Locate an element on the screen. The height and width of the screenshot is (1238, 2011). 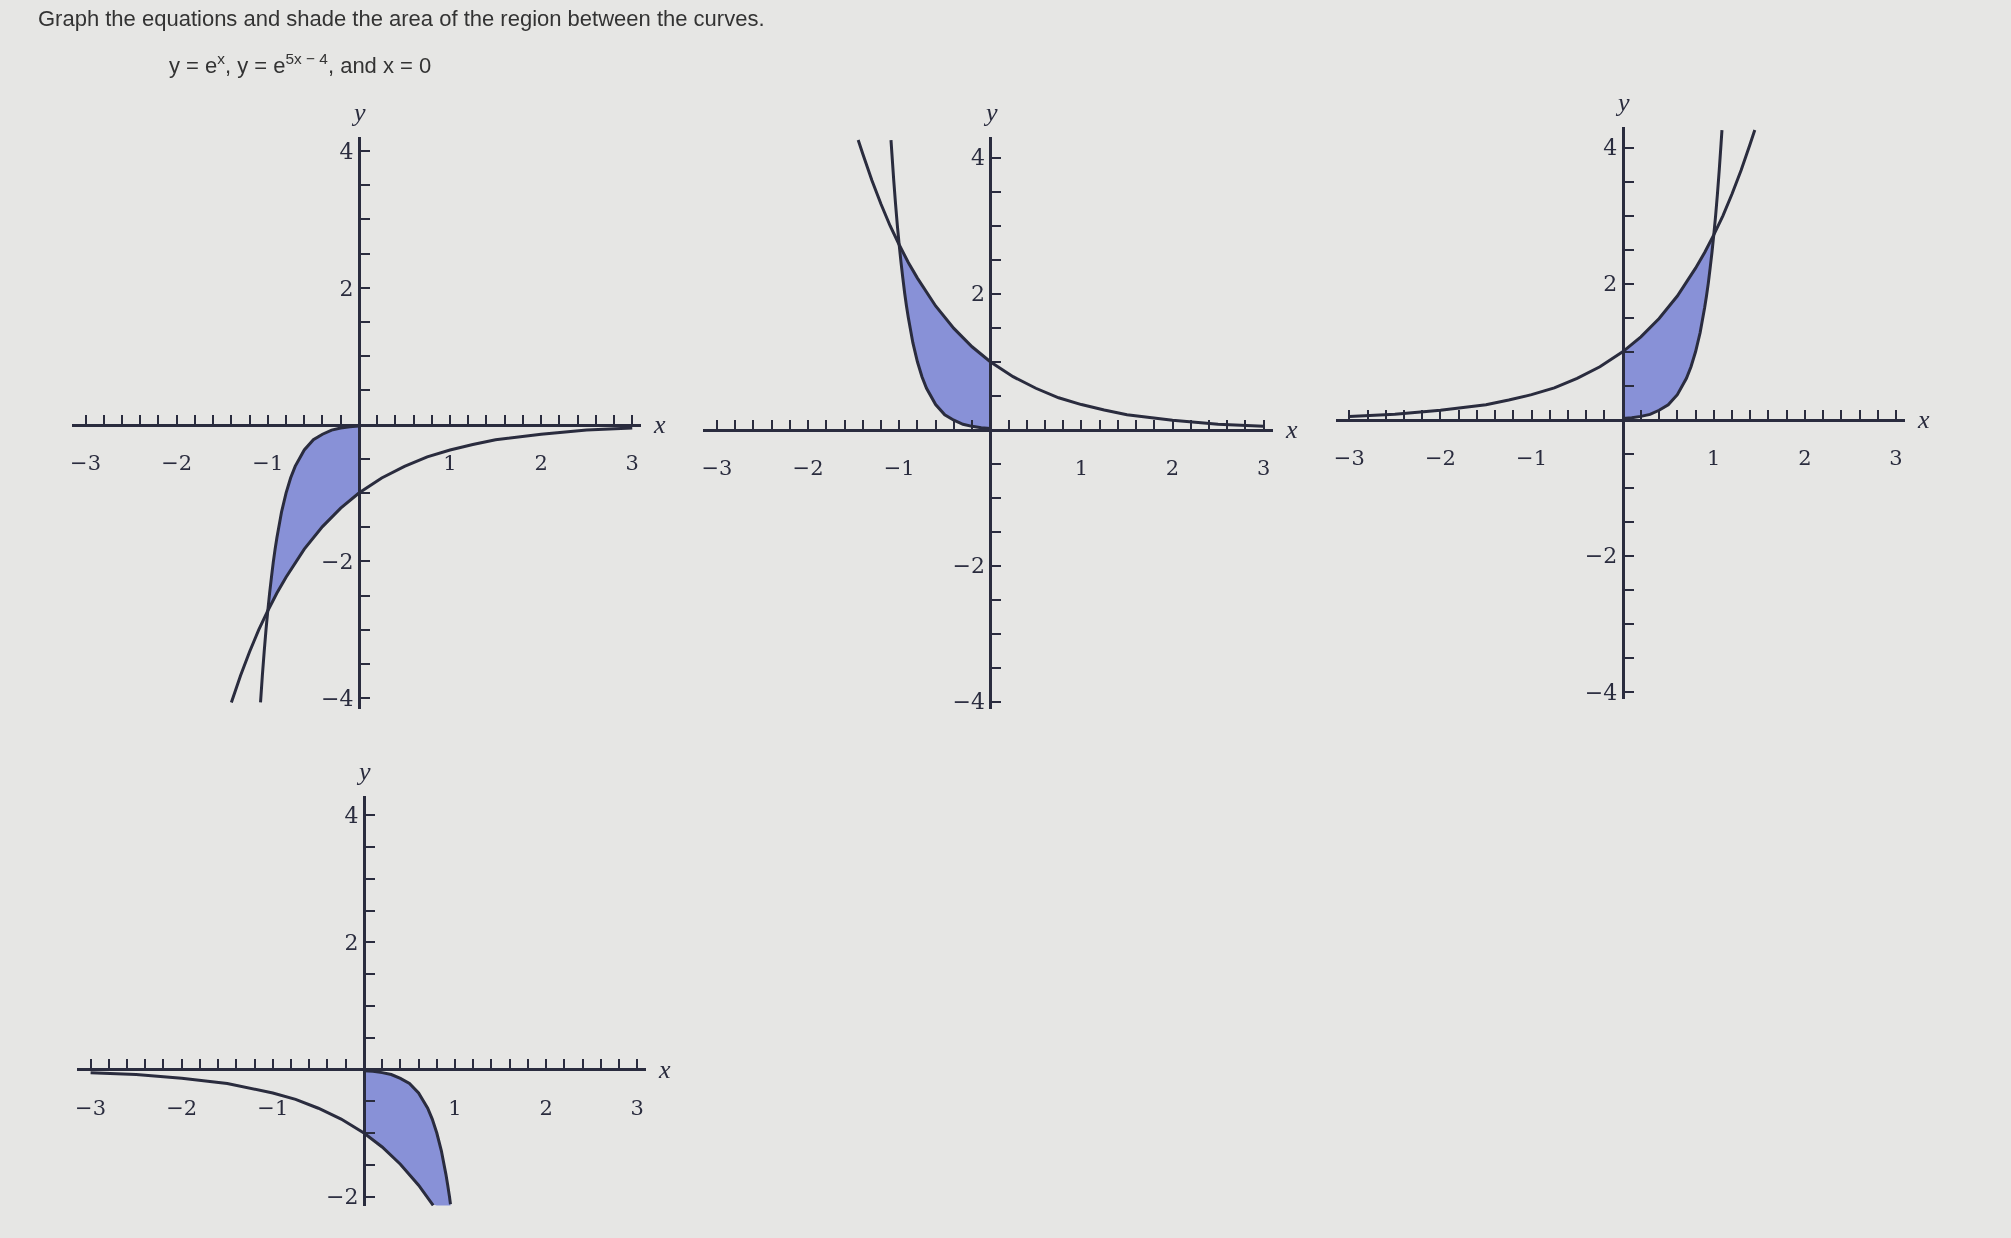
chart-title: Graph the equations and shade the area of the region between the curves. is located at coordinates (401, 18).